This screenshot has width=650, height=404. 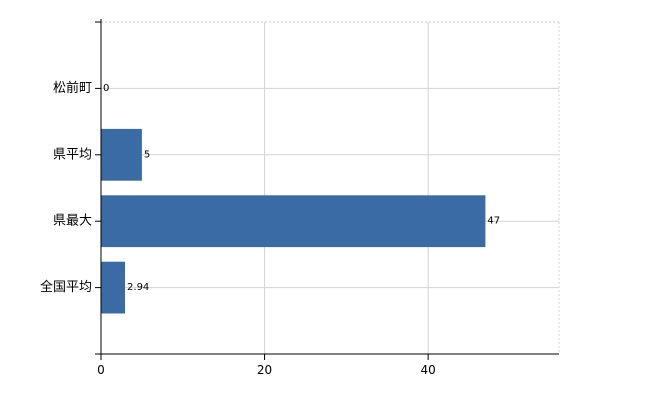 What do you see at coordinates (72, 88) in the screenshot?
I see `category-label: 松前町` at bounding box center [72, 88].